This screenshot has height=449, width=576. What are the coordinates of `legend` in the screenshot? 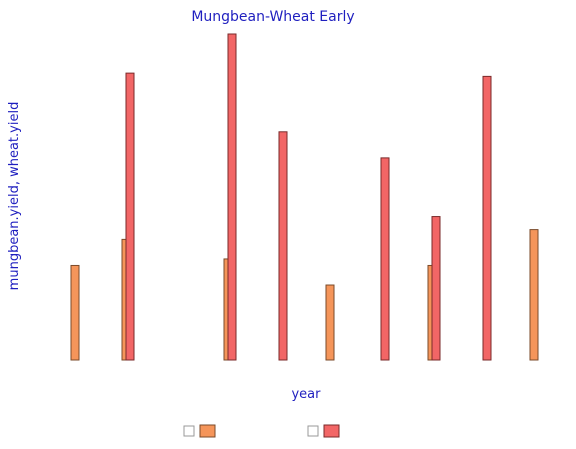 It's located at (261, 431).